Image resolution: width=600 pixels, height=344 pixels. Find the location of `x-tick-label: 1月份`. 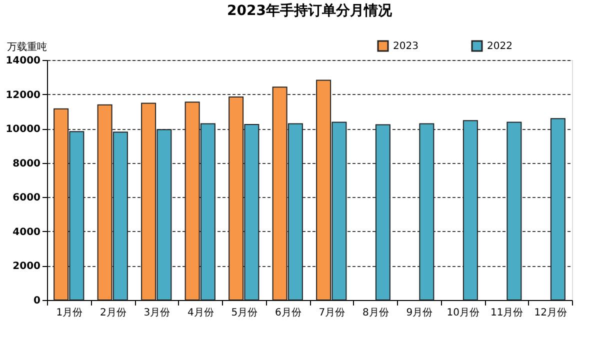

x-tick-label: 1月份 is located at coordinates (69, 313).